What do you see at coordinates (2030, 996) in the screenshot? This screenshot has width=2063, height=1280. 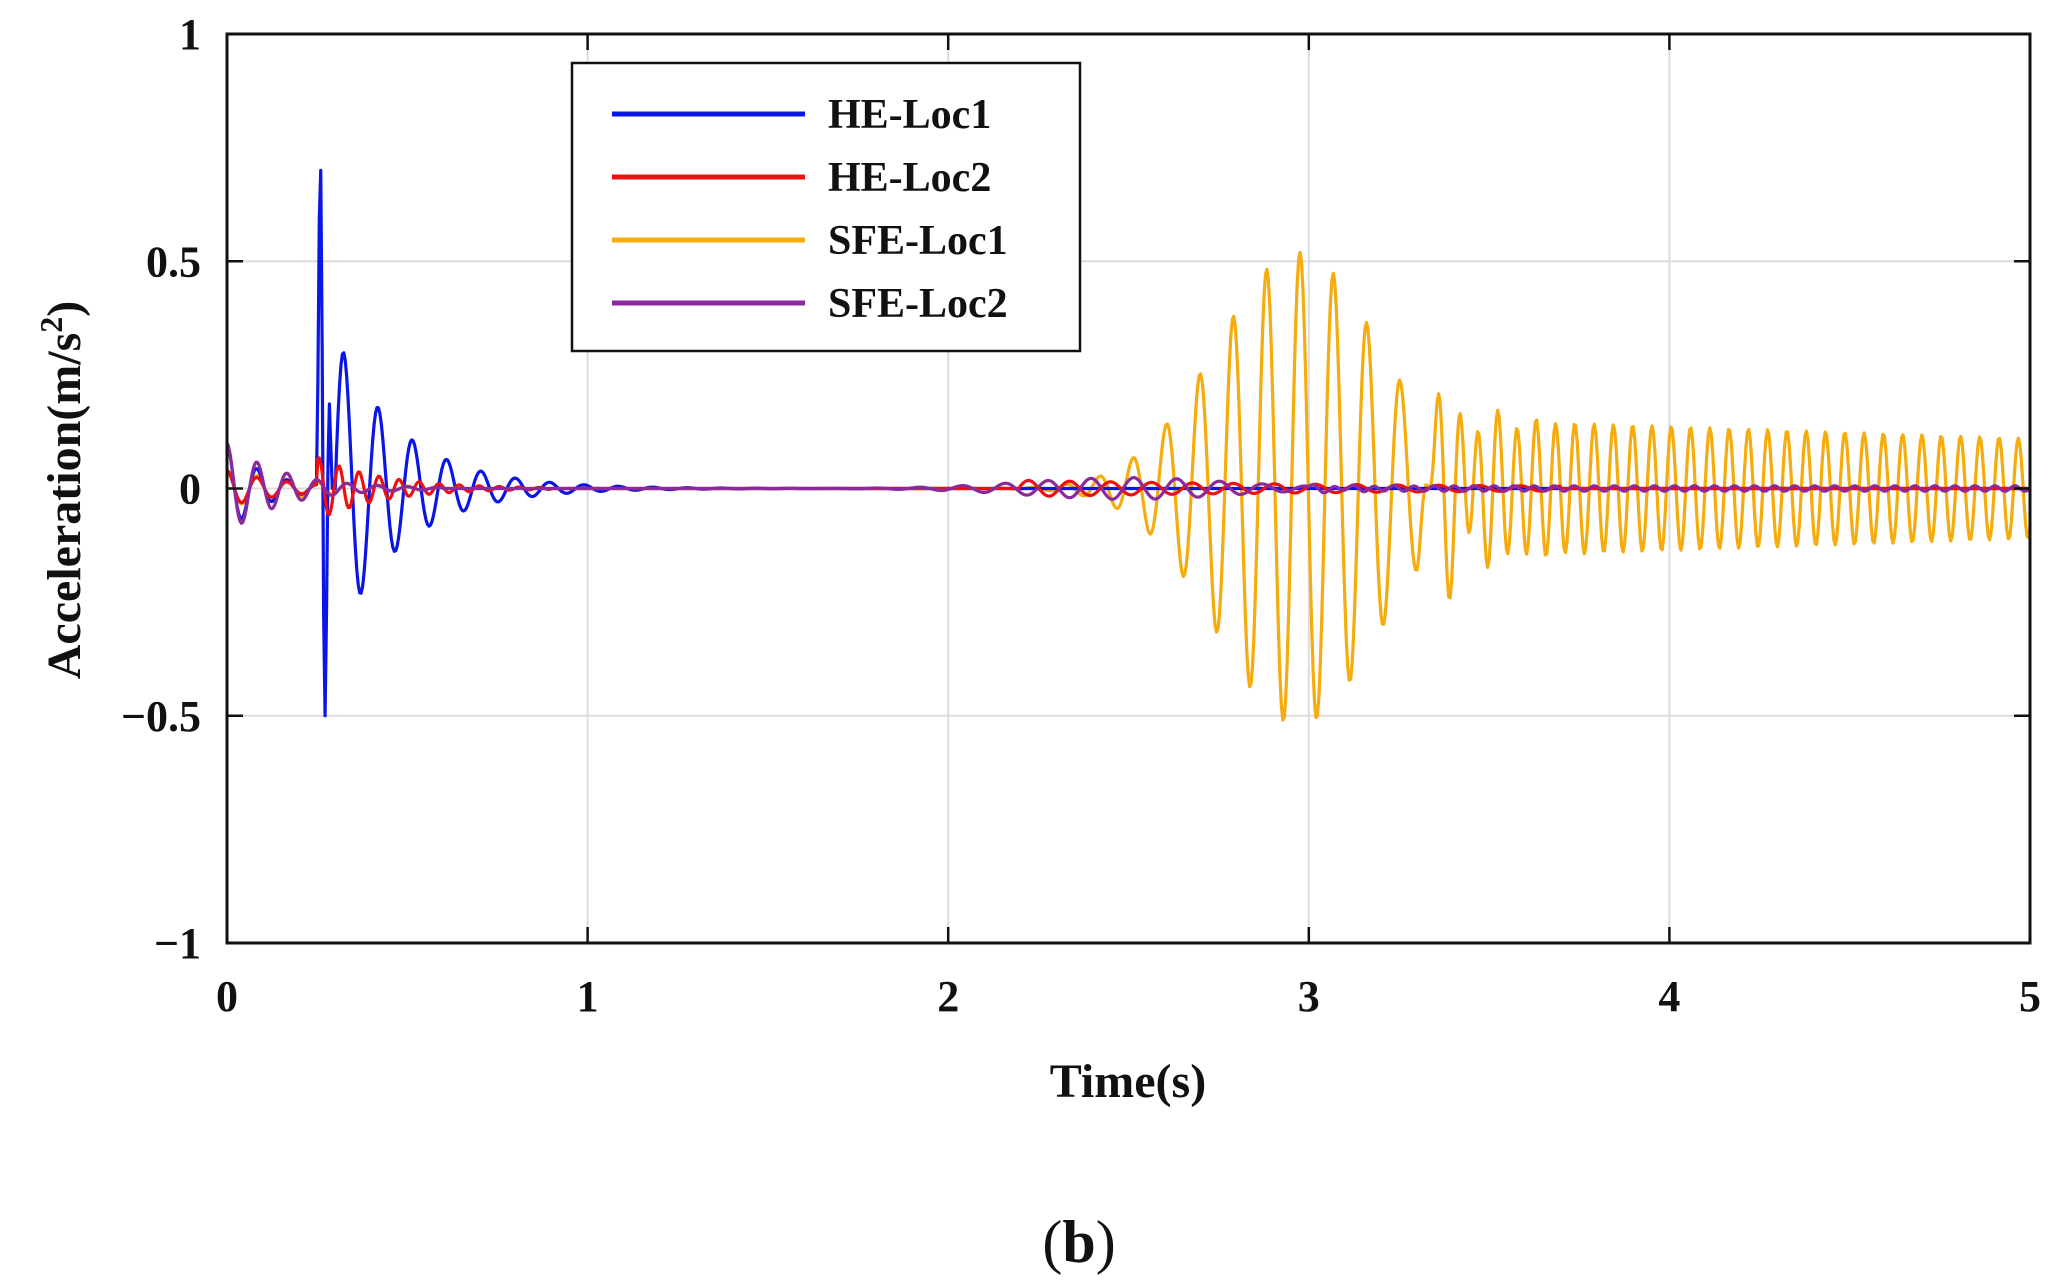 I see `x-tick-label-5: 5` at bounding box center [2030, 996].